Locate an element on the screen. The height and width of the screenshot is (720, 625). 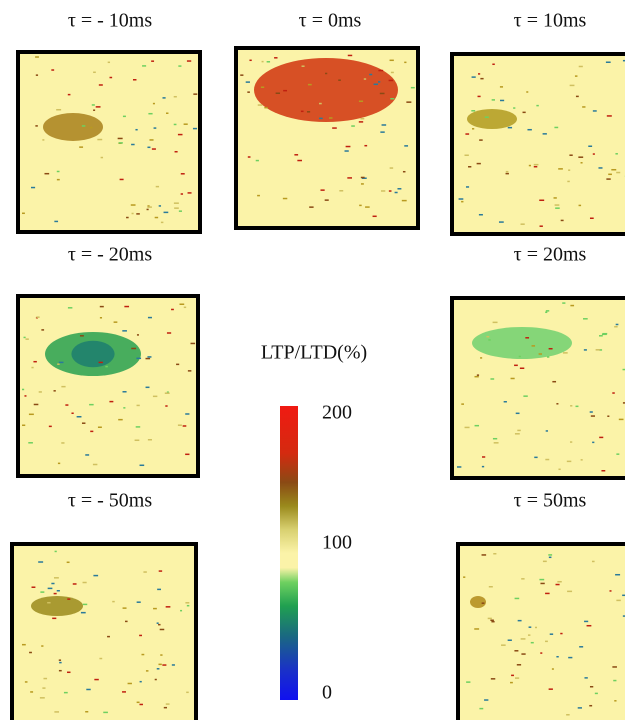
panel-background is located at coordinates (104, 632).